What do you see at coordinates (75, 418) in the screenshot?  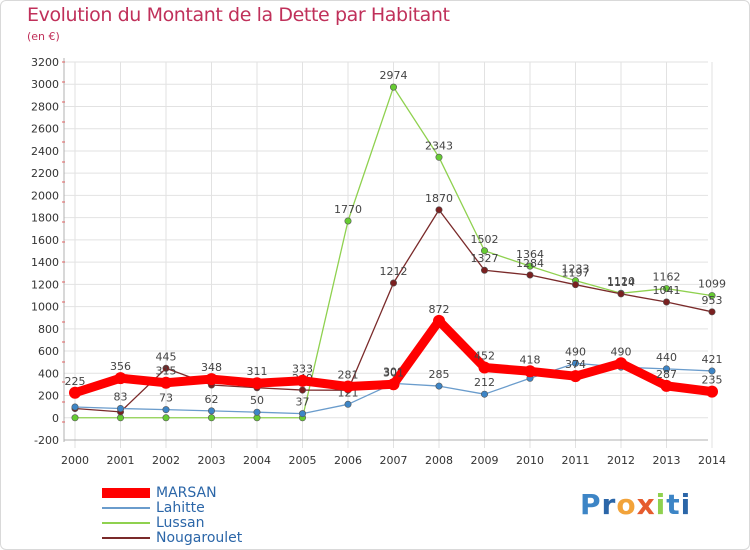 I see `data-point-lussan-2000` at bounding box center [75, 418].